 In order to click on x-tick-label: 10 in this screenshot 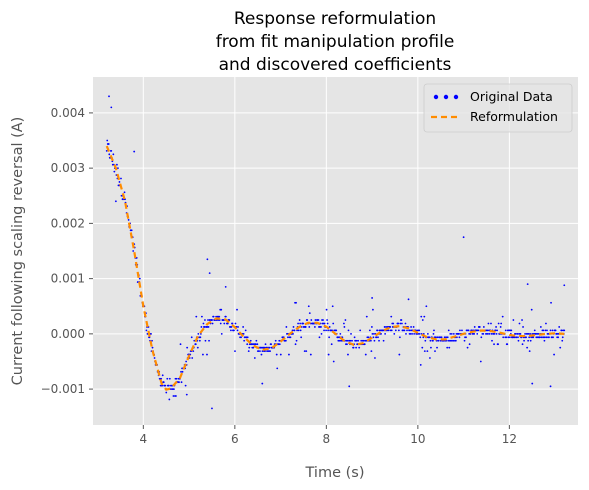, I will do `click(417, 439)`.